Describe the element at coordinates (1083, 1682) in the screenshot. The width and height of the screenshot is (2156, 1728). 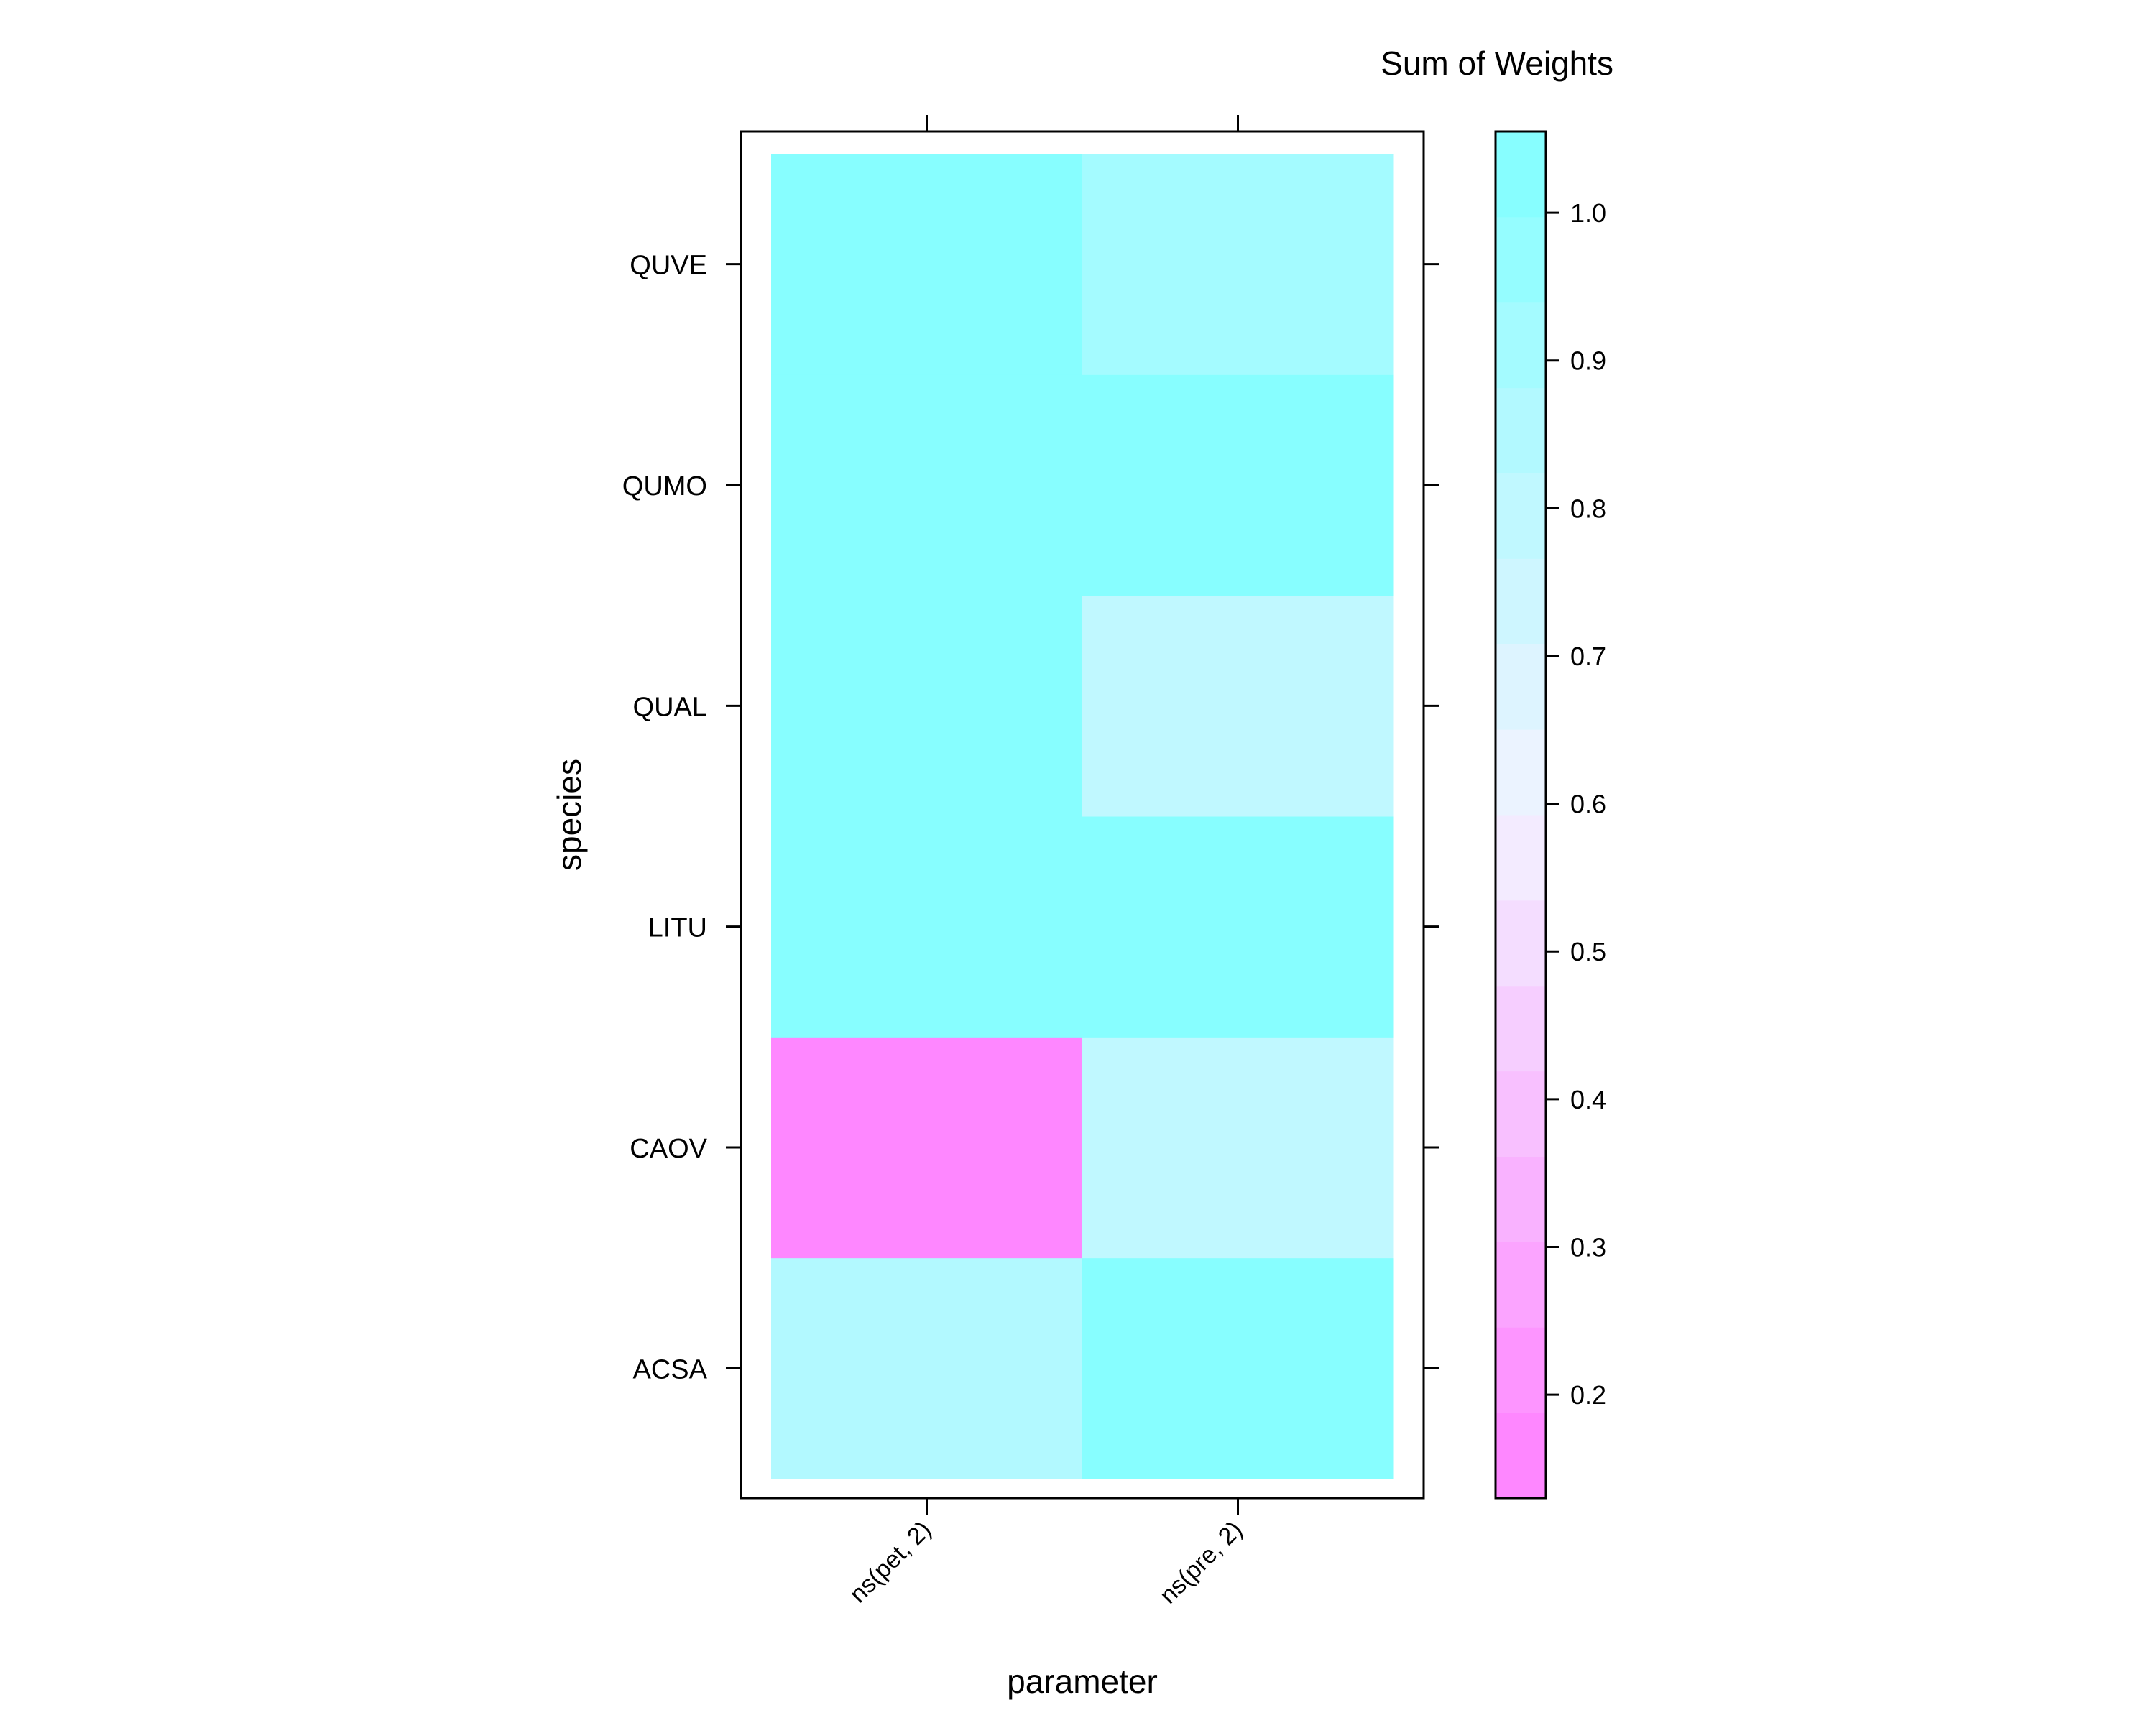
I see `x-axis-title: parameter` at that location.